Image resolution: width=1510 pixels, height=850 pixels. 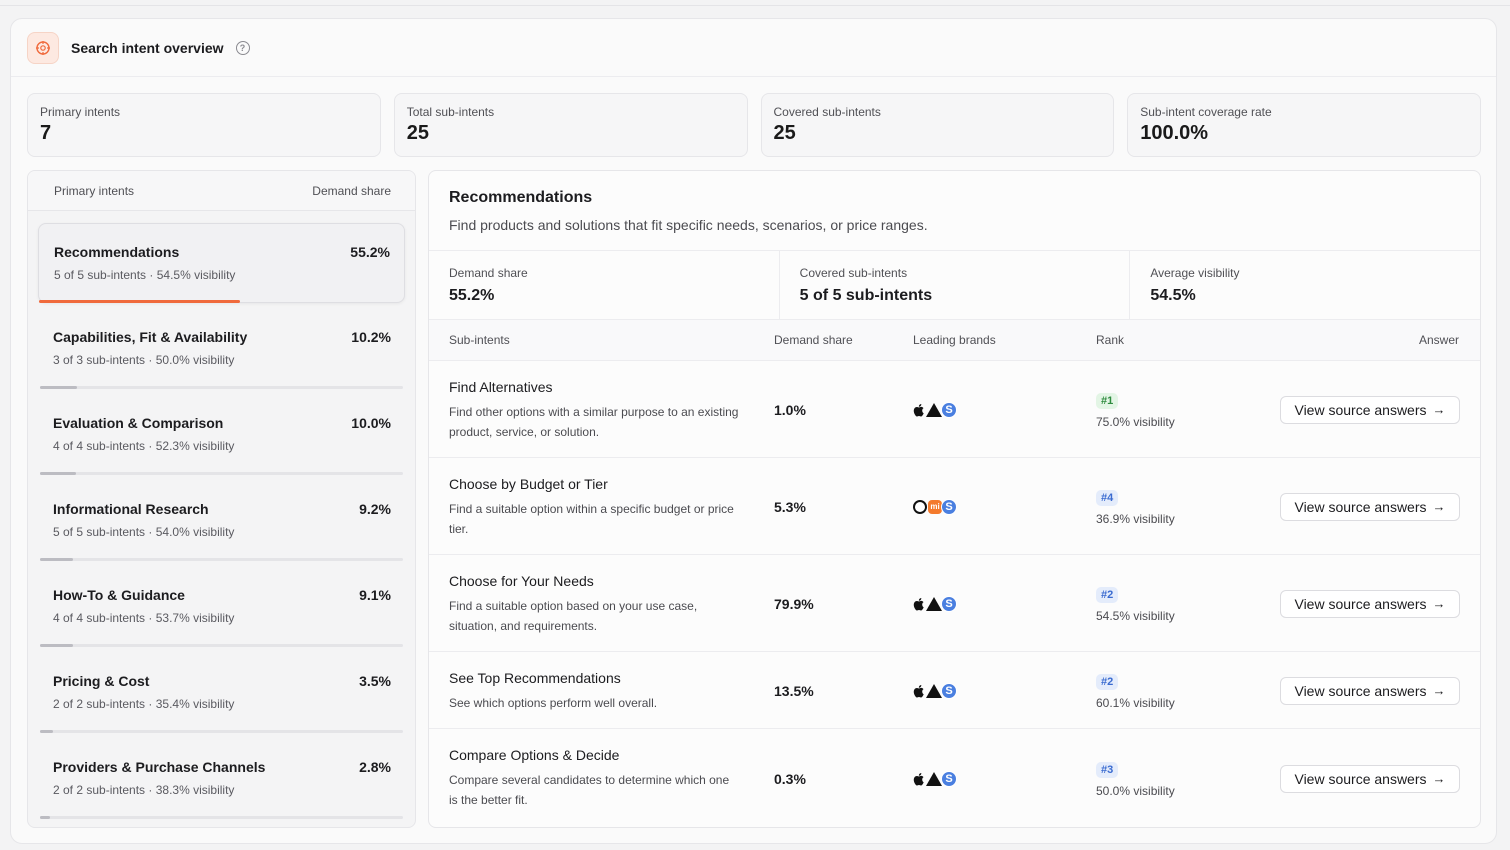 I want to click on column-header-intents: Primary intents, so click(x=94, y=190).